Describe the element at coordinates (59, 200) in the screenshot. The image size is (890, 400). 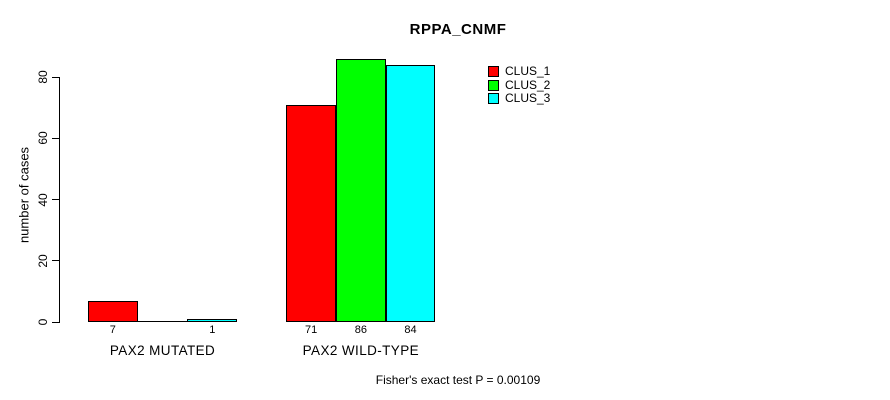
I see `y-axis-line` at that location.